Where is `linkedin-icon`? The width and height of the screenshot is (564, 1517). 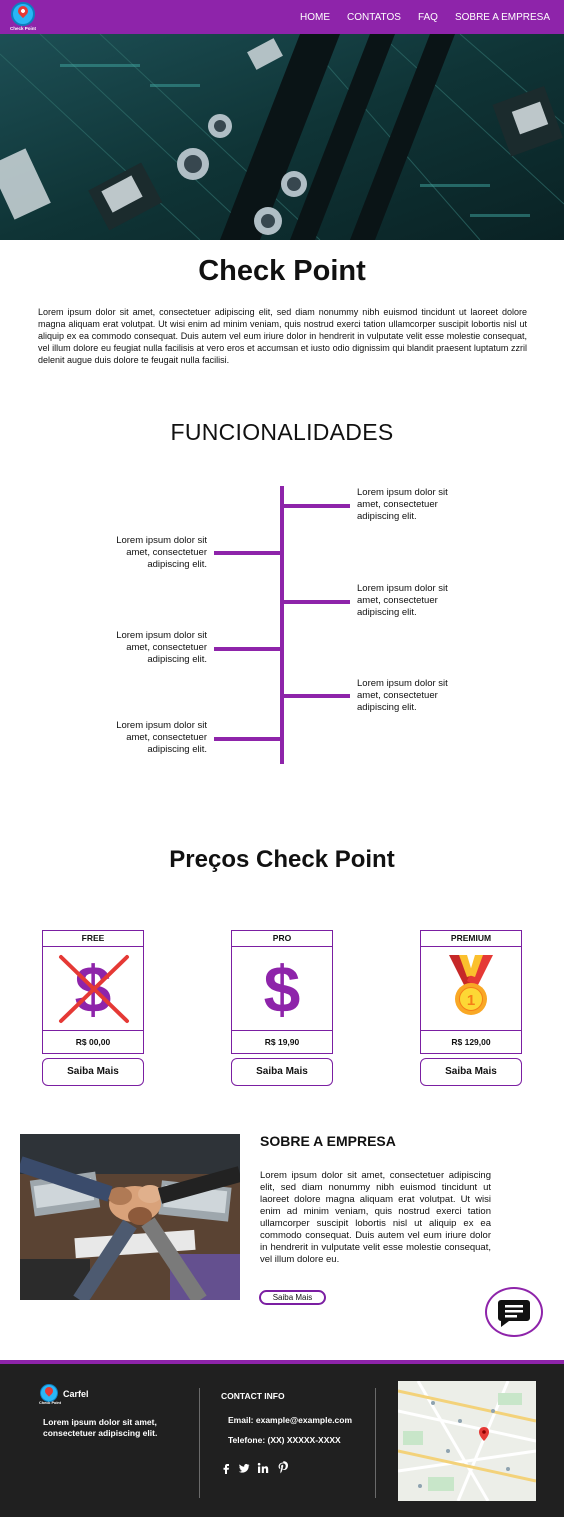
linkedin-icon is located at coordinates (263, 1468).